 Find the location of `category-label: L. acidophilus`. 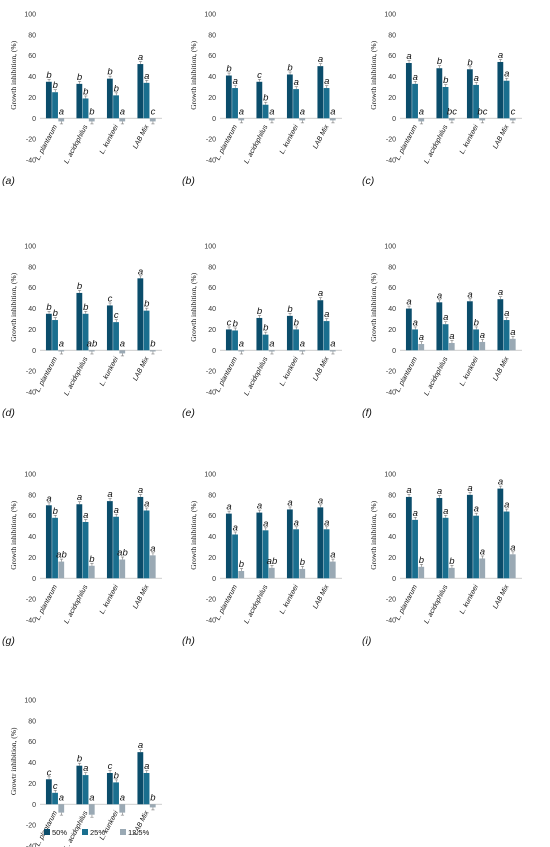

category-label: L. acidophilus is located at coordinates (256, 605).